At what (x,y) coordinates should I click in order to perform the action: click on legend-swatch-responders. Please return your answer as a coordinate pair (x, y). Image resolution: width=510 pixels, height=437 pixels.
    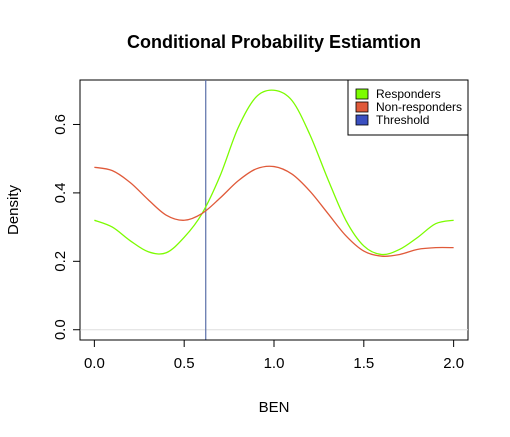
    Looking at the image, I should click on (362, 94).